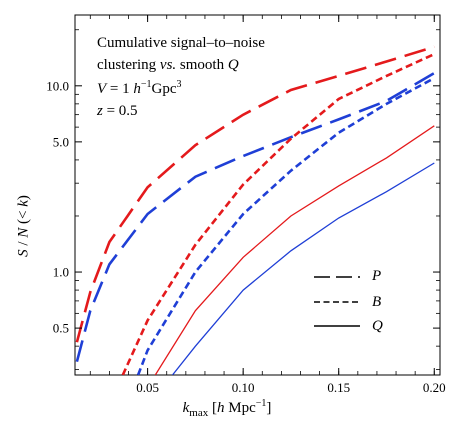 The height and width of the screenshot is (428, 454). Describe the element at coordinates (212, 408) in the screenshot. I see `x-axis-label-pre: [` at that location.